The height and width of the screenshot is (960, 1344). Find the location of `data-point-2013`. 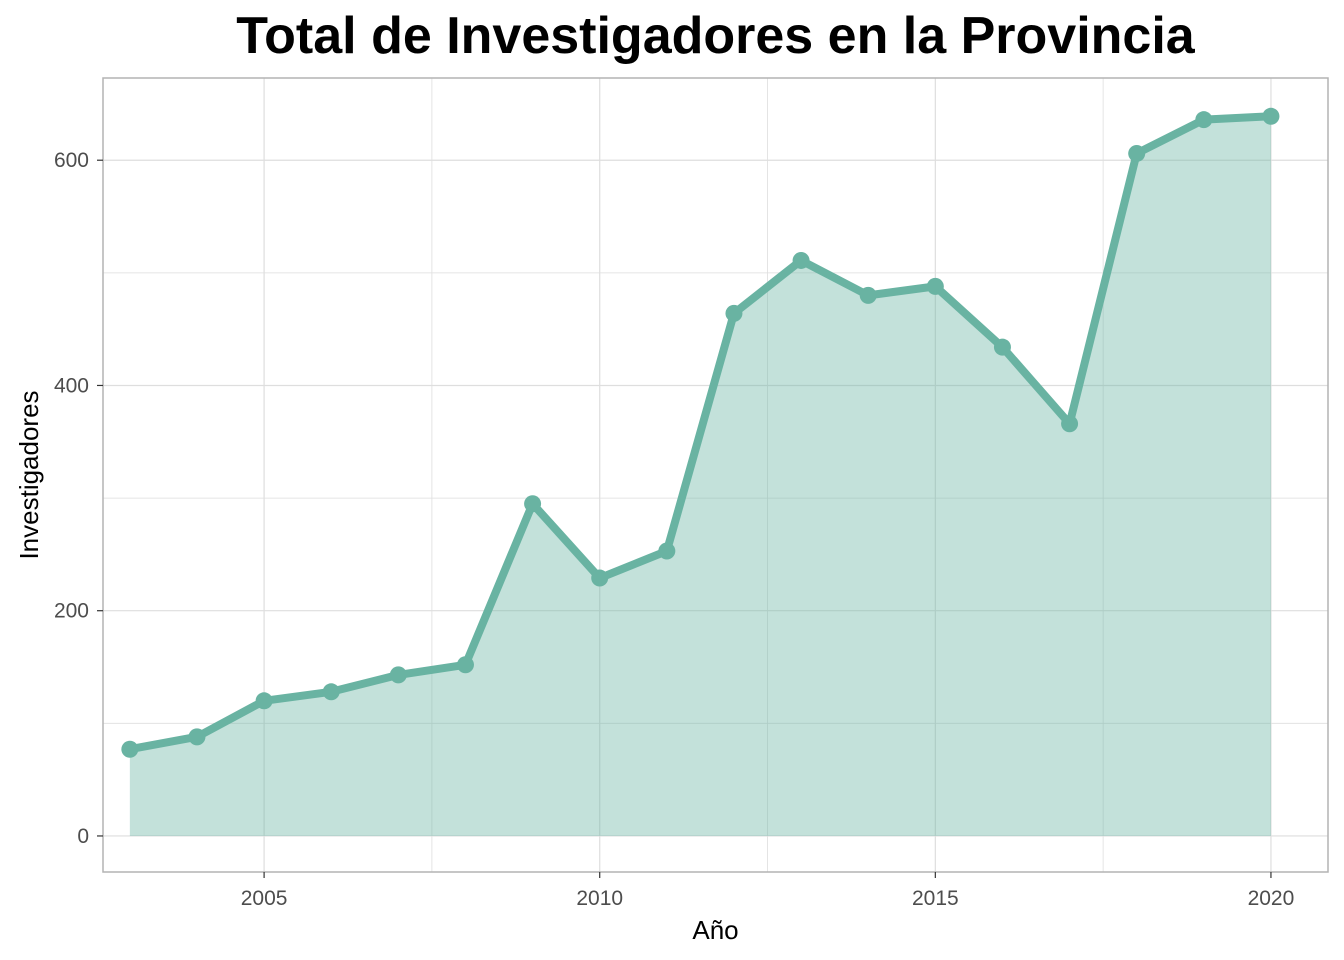

data-point-2013 is located at coordinates (801, 260).